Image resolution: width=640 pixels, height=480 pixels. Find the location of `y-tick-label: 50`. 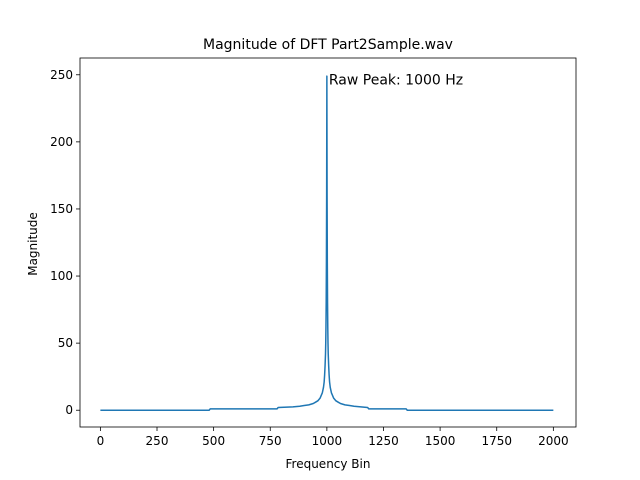

y-tick-label: 50 is located at coordinates (65, 343).